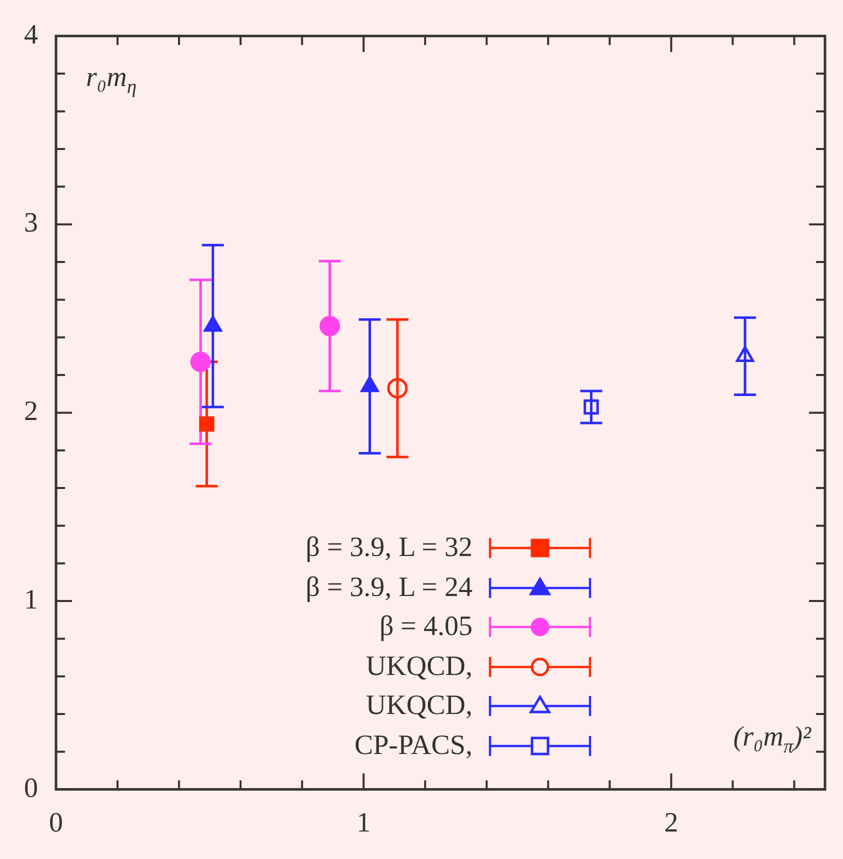 The image size is (843, 859). Describe the element at coordinates (389, 588) in the screenshot. I see `legend-label: β = 3.9, L = 24` at that location.